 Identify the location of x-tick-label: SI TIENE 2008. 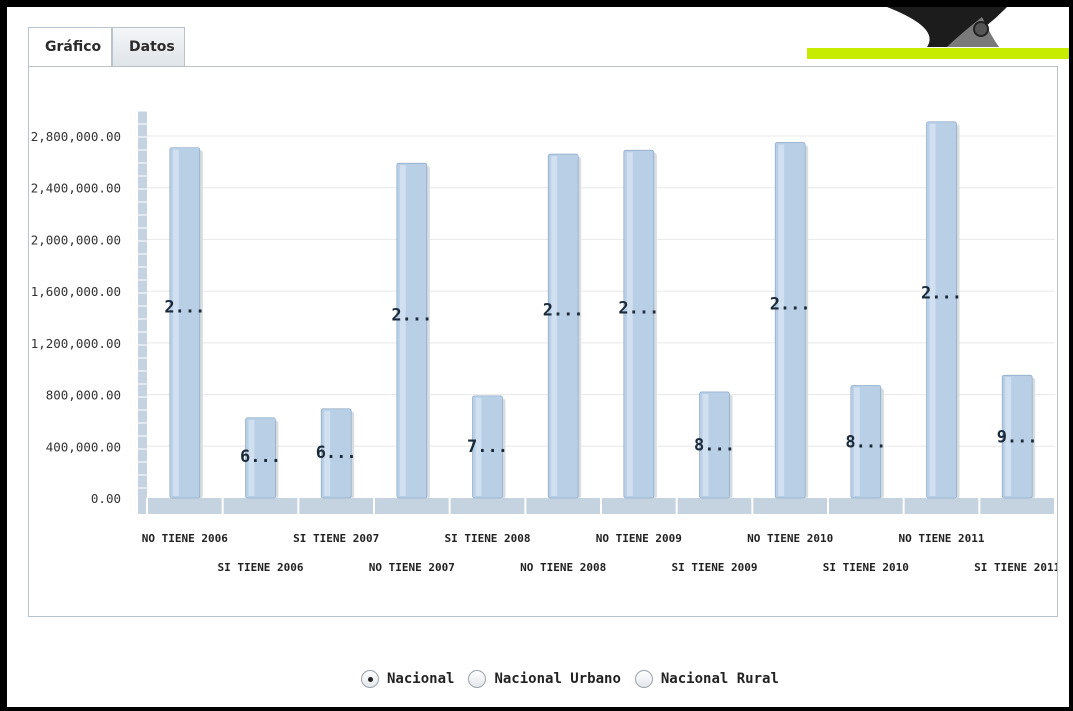
(487, 538).